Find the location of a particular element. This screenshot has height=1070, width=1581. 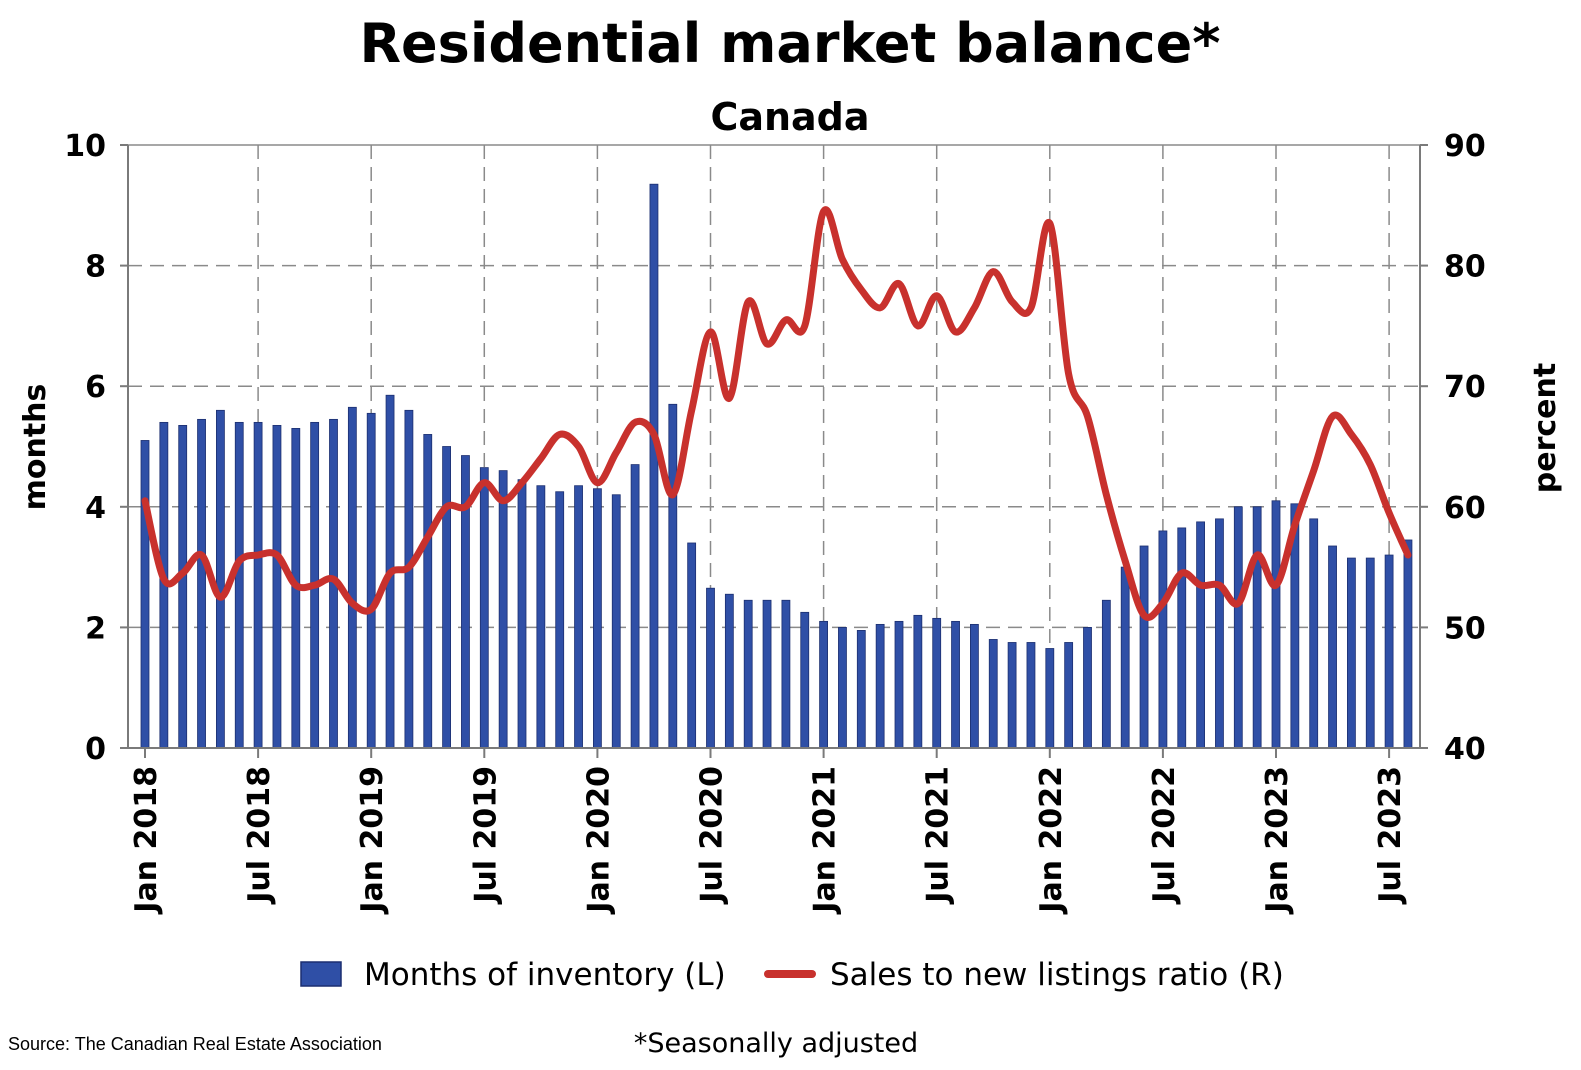

legend-label-line: Sales to new listings ratio (R) is located at coordinates (1057, 975).